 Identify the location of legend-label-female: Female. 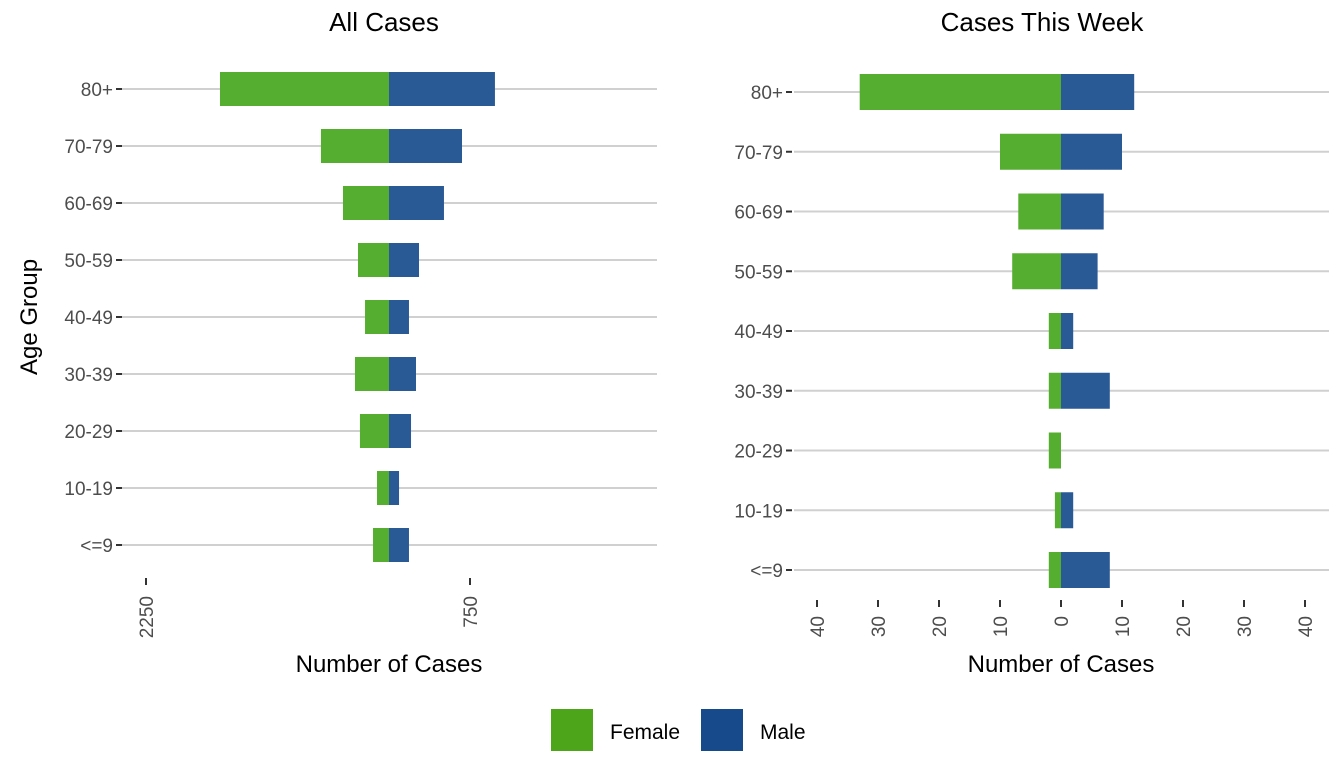
(645, 732).